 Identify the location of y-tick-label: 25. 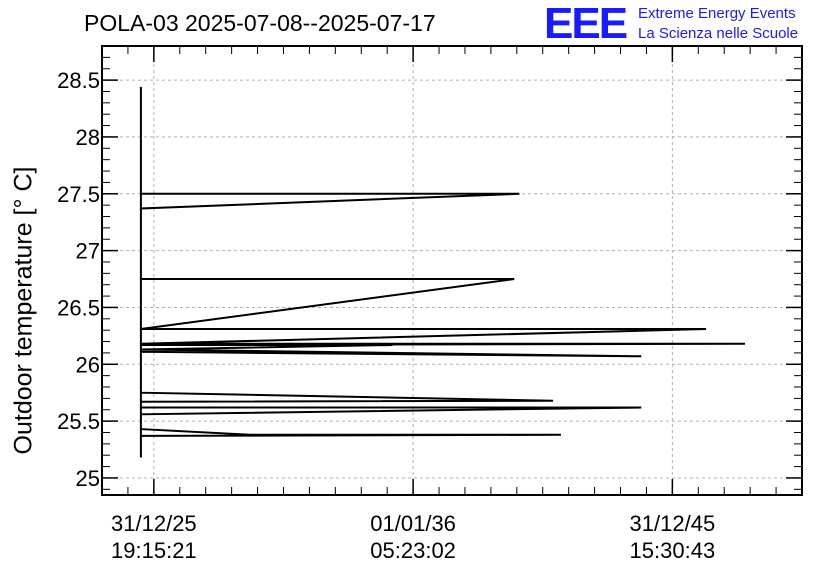
(88, 478).